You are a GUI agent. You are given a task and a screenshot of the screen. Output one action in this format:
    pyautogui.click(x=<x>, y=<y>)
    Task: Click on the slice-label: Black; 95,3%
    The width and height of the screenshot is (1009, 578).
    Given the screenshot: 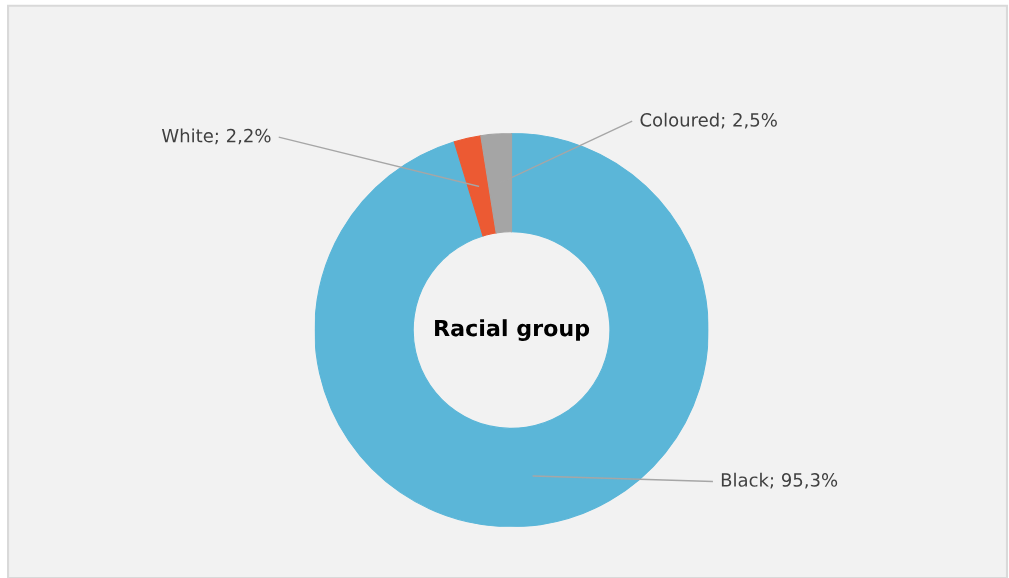 What is the action you would take?
    pyautogui.click(x=779, y=480)
    